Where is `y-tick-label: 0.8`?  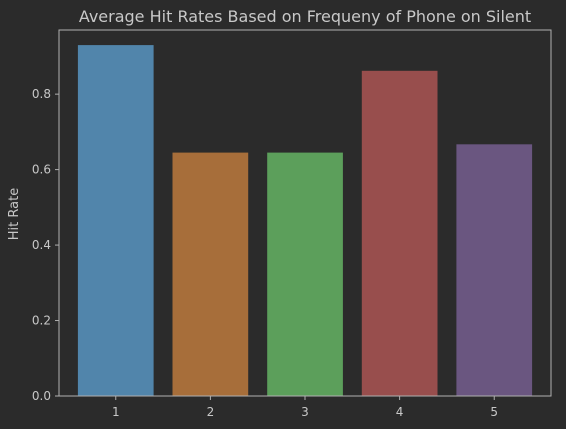
y-tick-label: 0.8 is located at coordinates (41, 94).